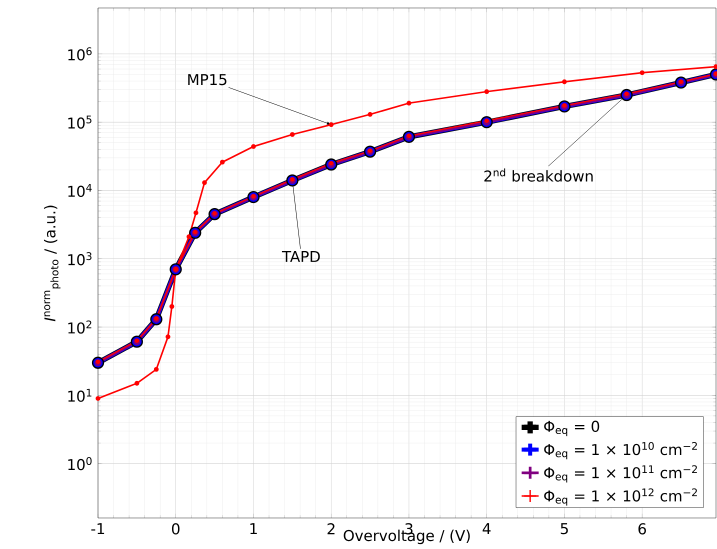 This screenshot has height=549, width=717. I want to click on x-tick-label: 5, so click(564, 528).